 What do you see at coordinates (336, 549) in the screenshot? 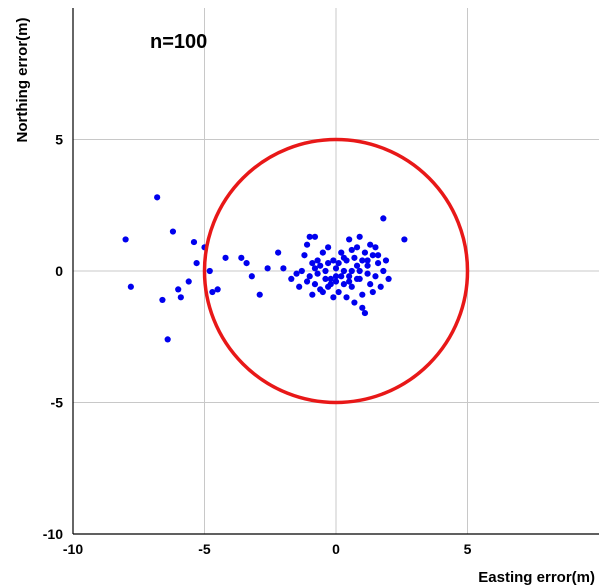
I see `x-tick-label: 0` at bounding box center [336, 549].